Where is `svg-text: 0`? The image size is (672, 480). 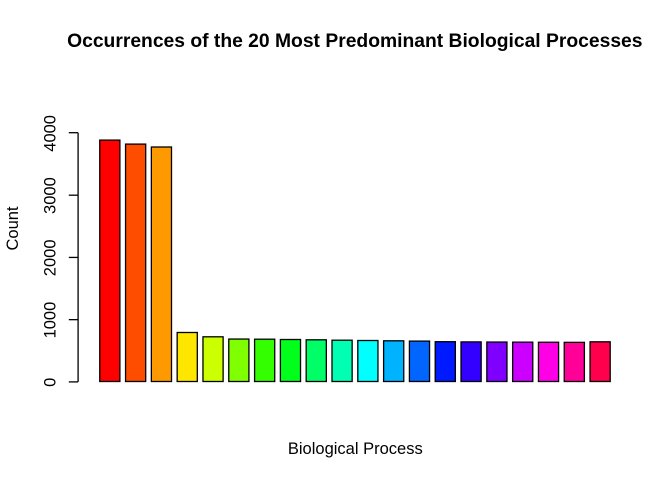
svg-text: 0 is located at coordinates (51, 382).